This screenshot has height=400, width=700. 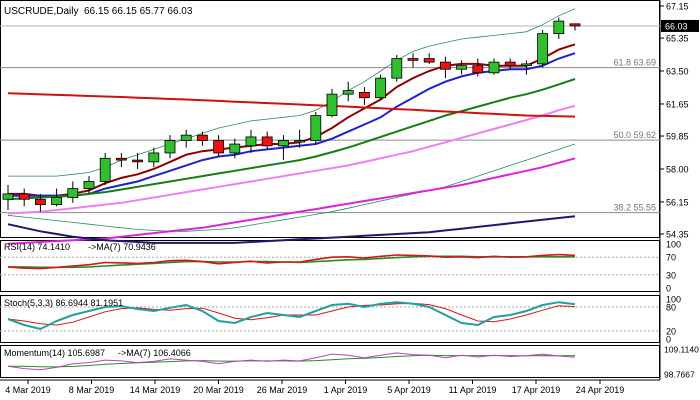 What do you see at coordinates (92, 390) in the screenshot?
I see `time-axis-label: 8 Mar 2019` at bounding box center [92, 390].